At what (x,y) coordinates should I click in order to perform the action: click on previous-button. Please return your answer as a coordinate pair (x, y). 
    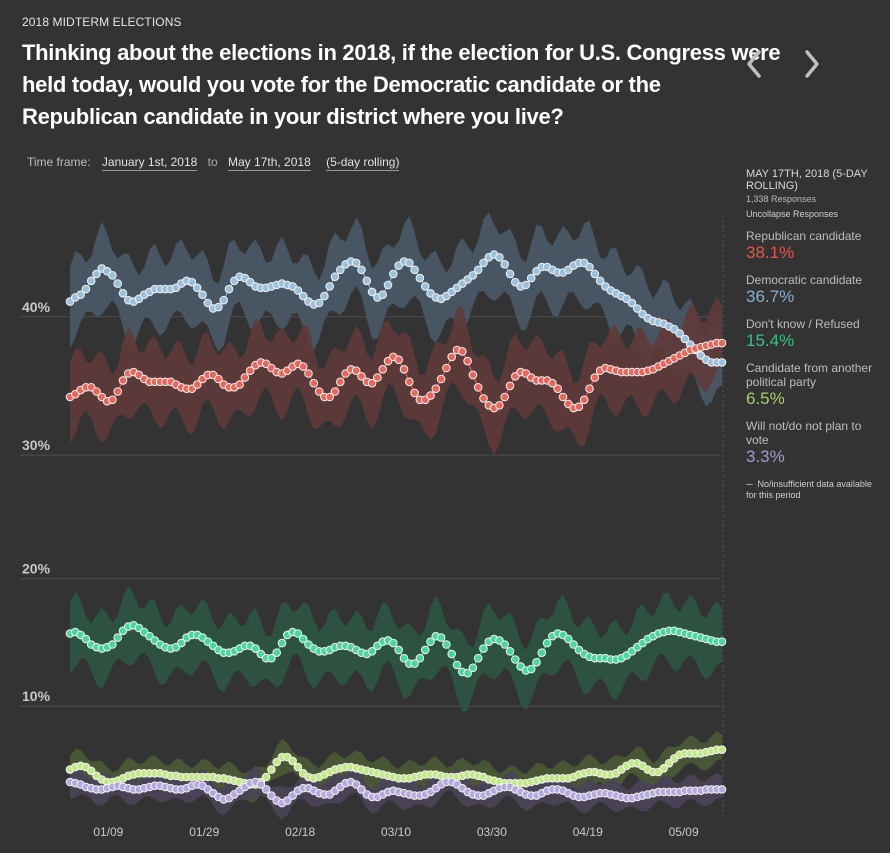
    Looking at the image, I should click on (754, 64).